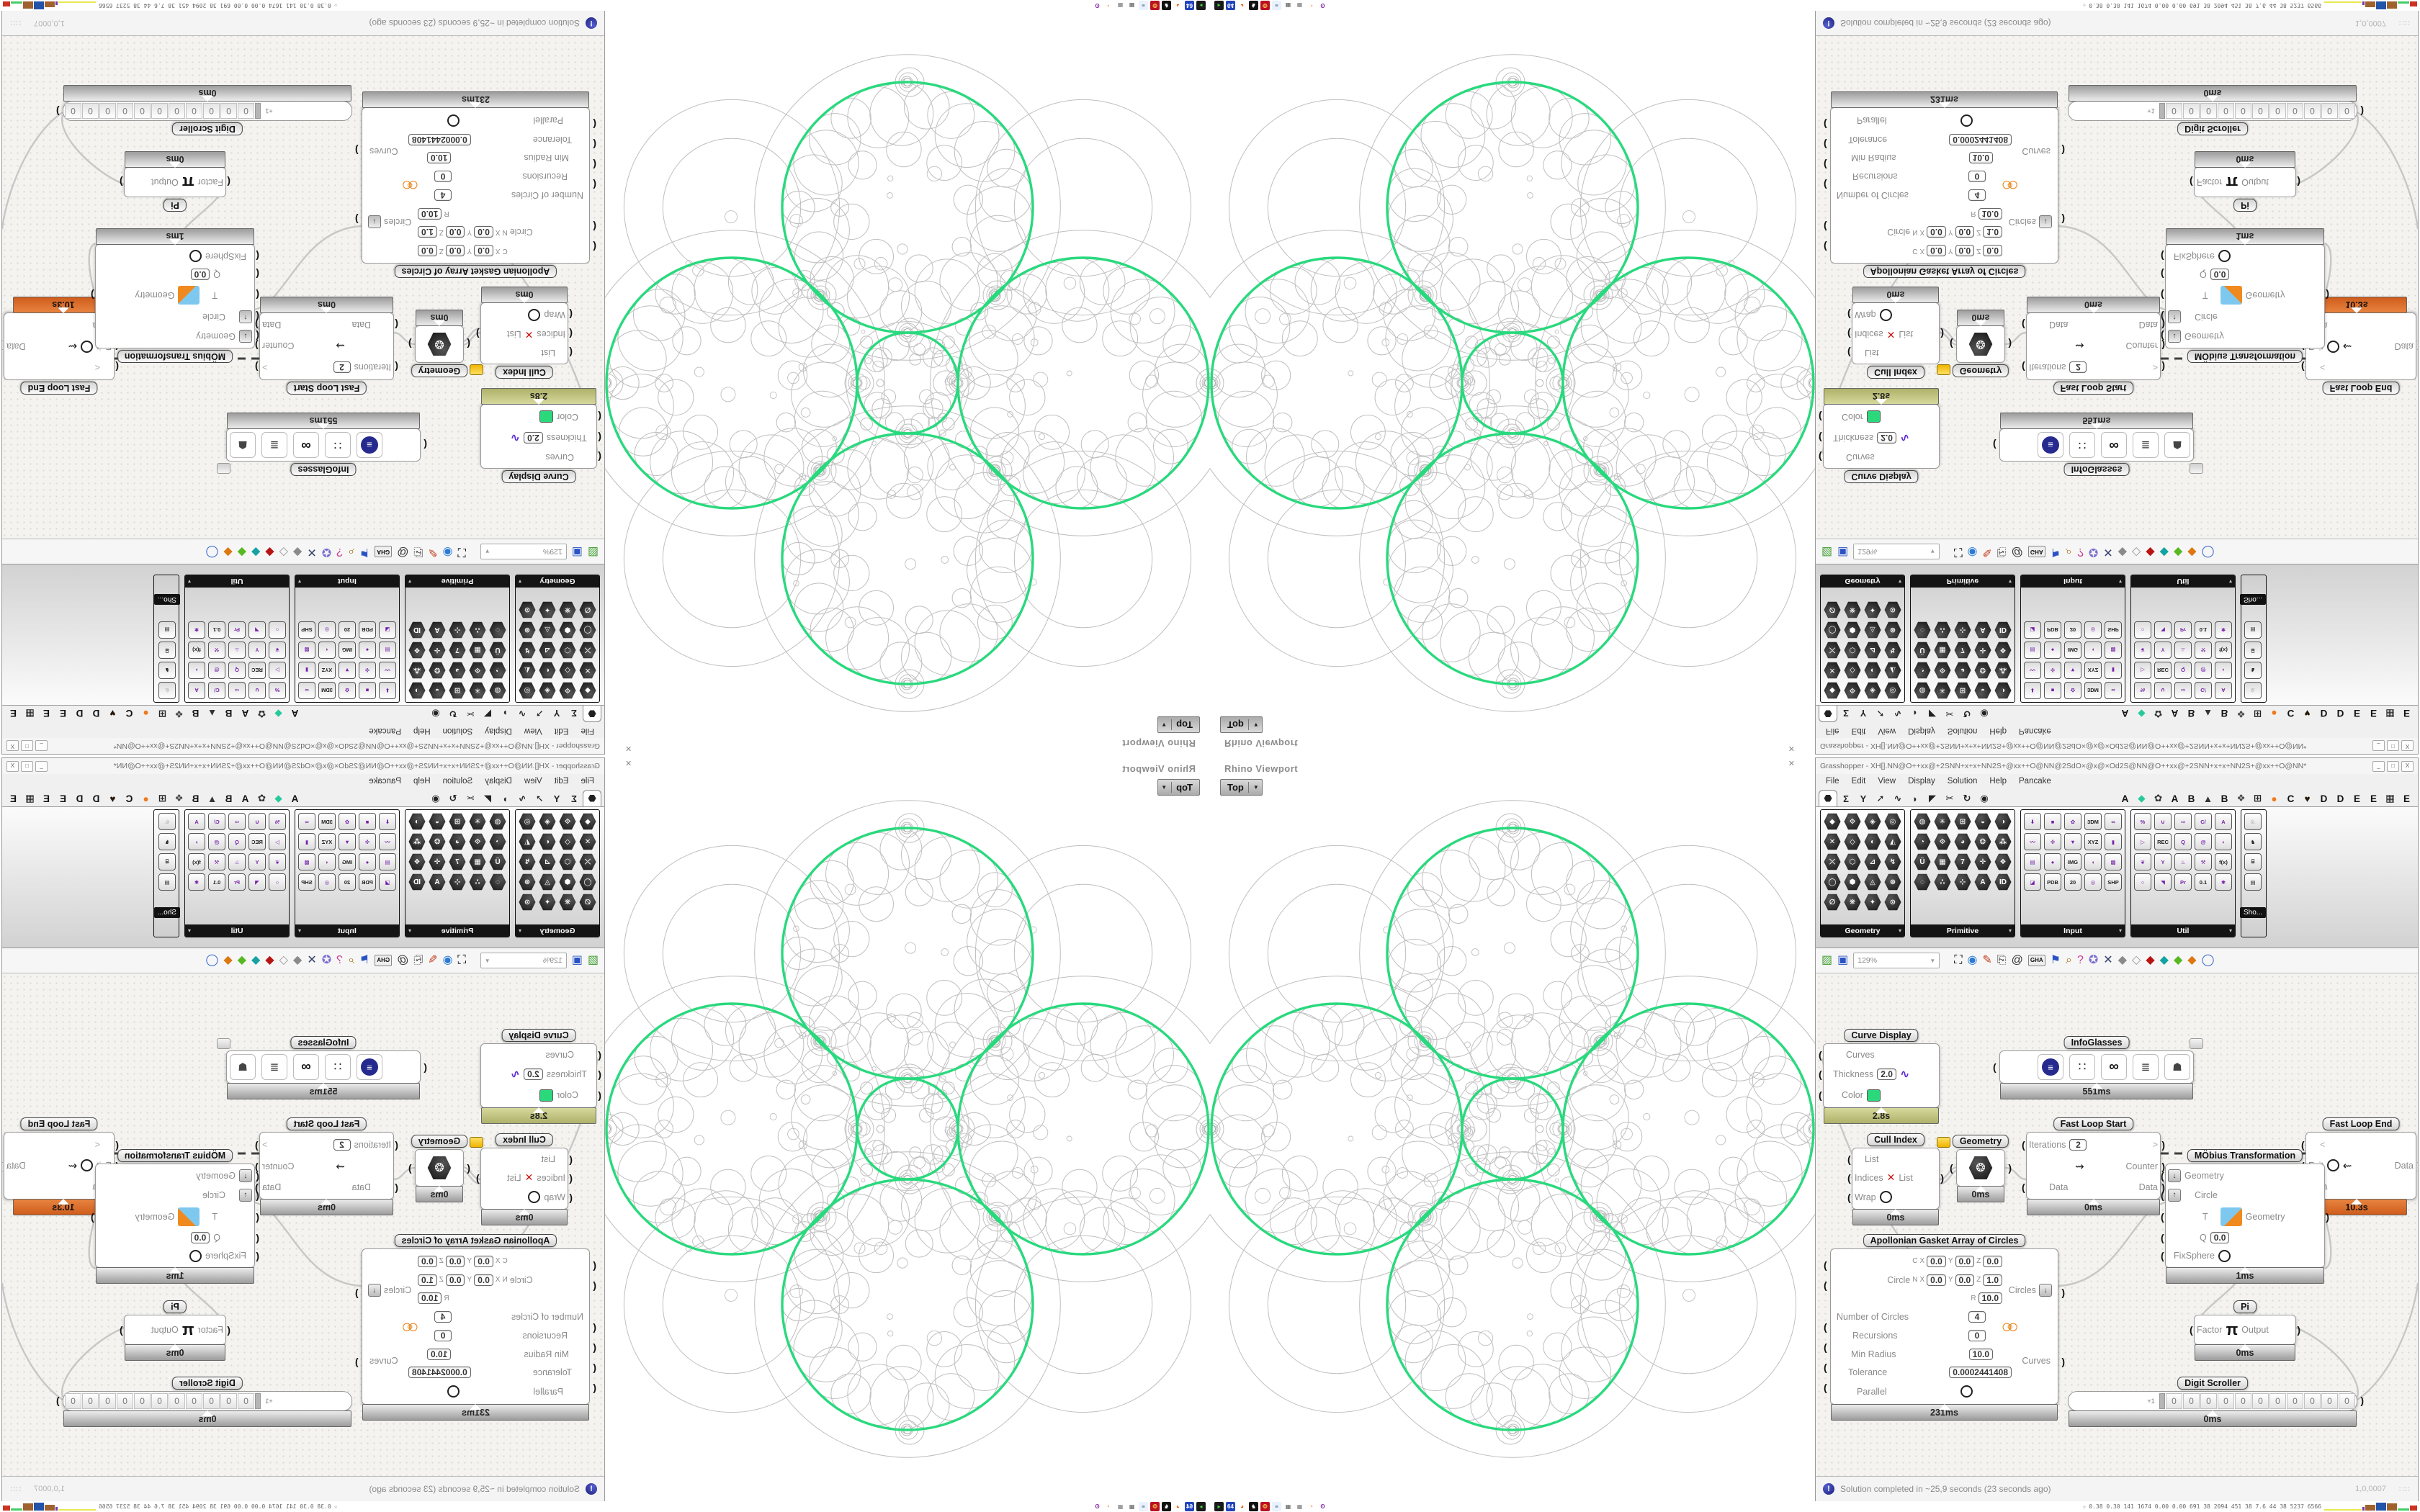 This screenshot has height=1512, width=2420. I want to click on palette-component-icon: ▩, so click(306, 650).